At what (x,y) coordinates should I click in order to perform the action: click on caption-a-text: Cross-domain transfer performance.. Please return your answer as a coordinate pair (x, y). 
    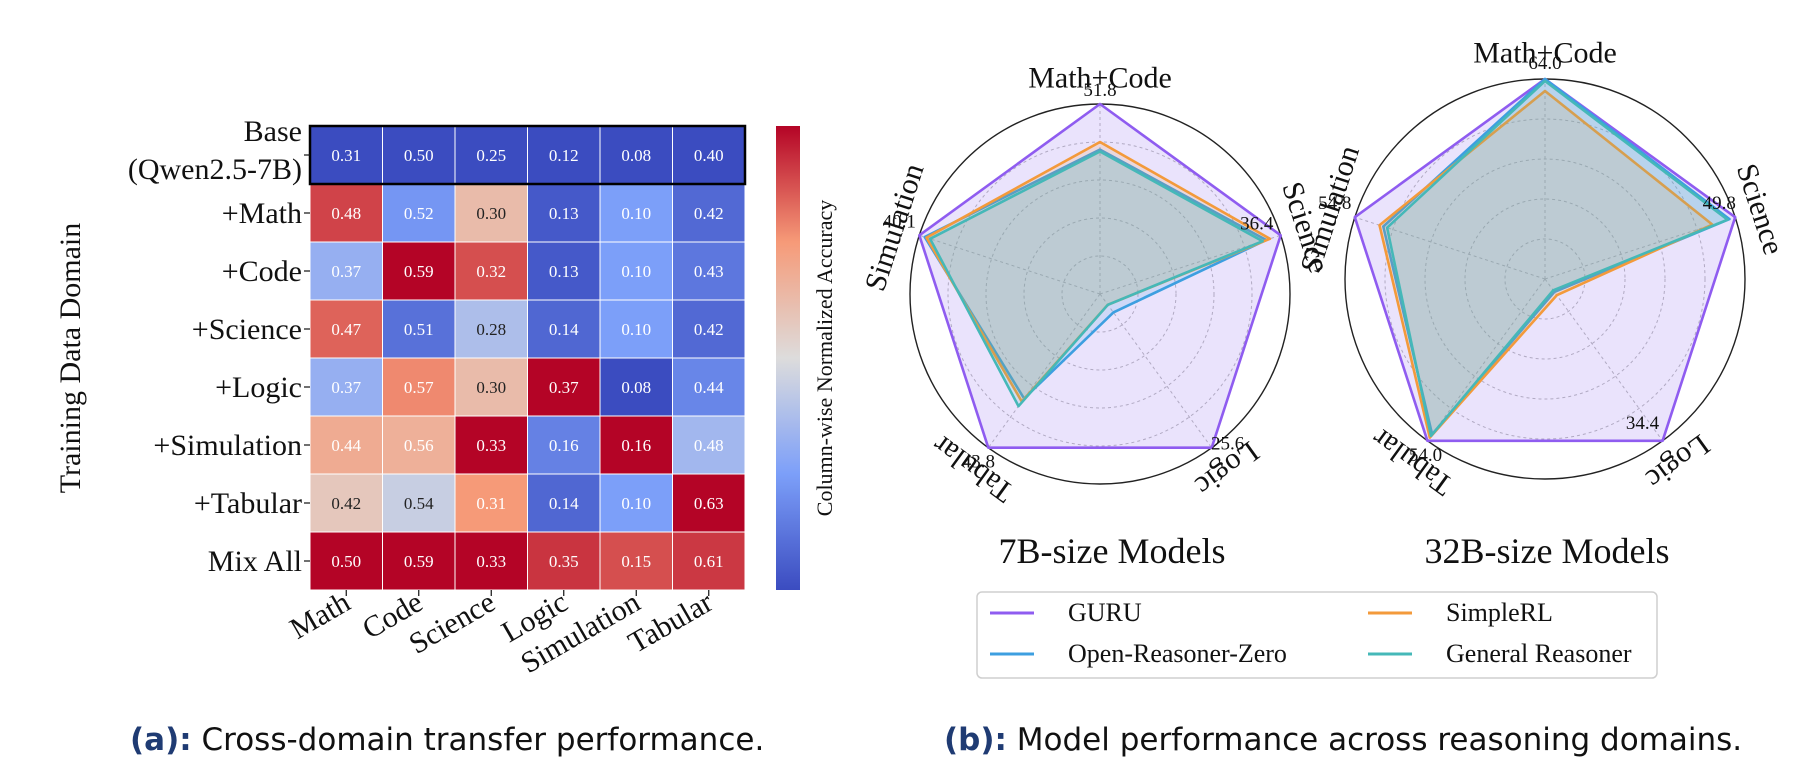
    Looking at the image, I should click on (478, 740).